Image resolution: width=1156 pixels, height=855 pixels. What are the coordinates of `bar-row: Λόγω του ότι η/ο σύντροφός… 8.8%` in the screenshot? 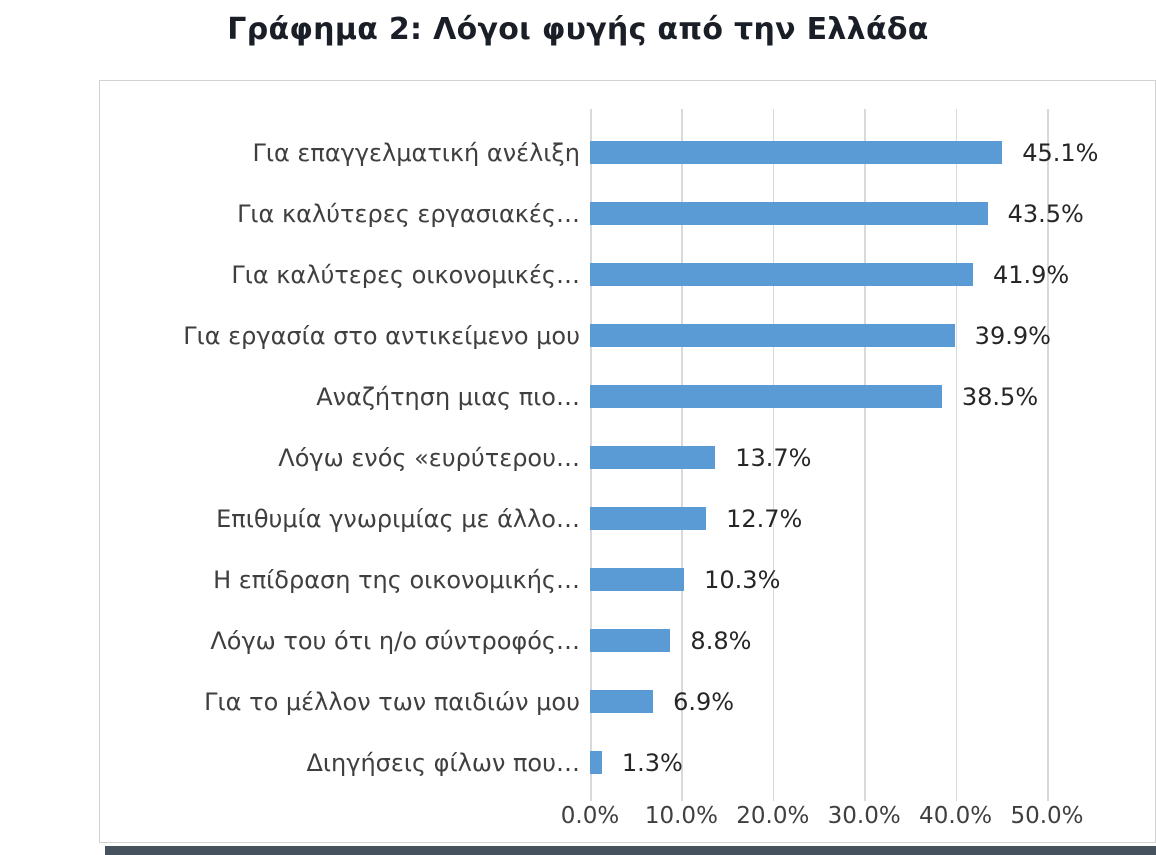 It's located at (627, 640).